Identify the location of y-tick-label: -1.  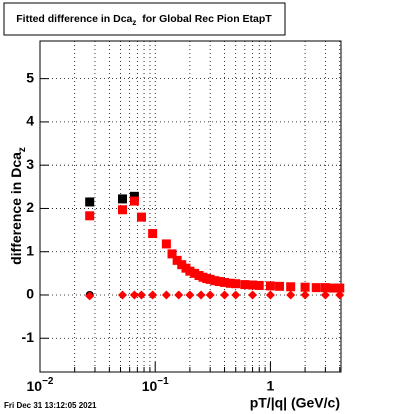
(28, 337).